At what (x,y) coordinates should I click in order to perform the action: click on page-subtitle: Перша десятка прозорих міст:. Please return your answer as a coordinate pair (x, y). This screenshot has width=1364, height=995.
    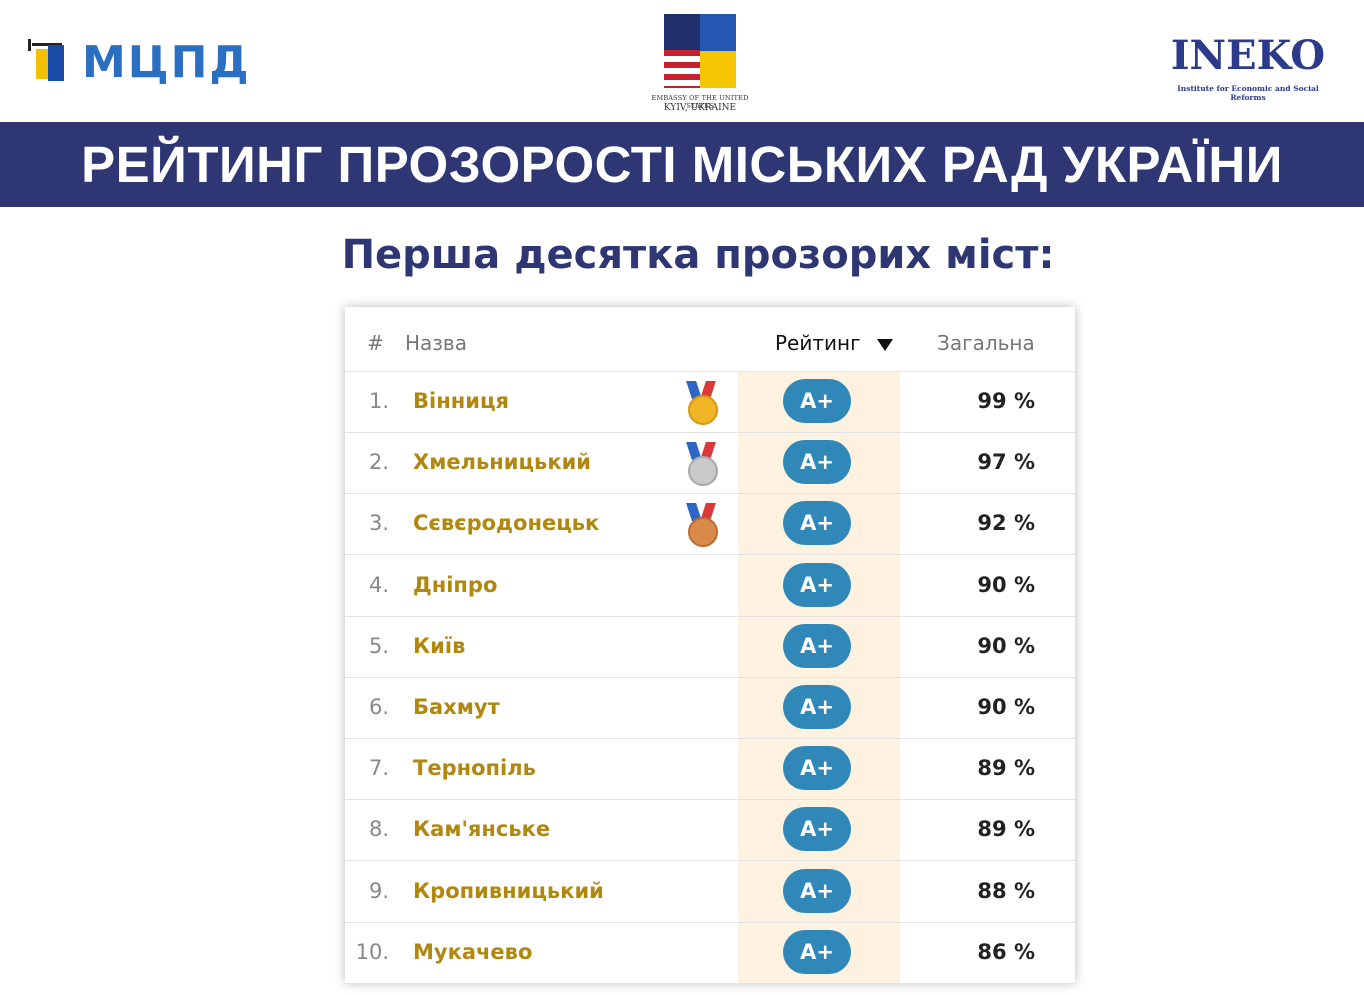
    Looking at the image, I should click on (698, 255).